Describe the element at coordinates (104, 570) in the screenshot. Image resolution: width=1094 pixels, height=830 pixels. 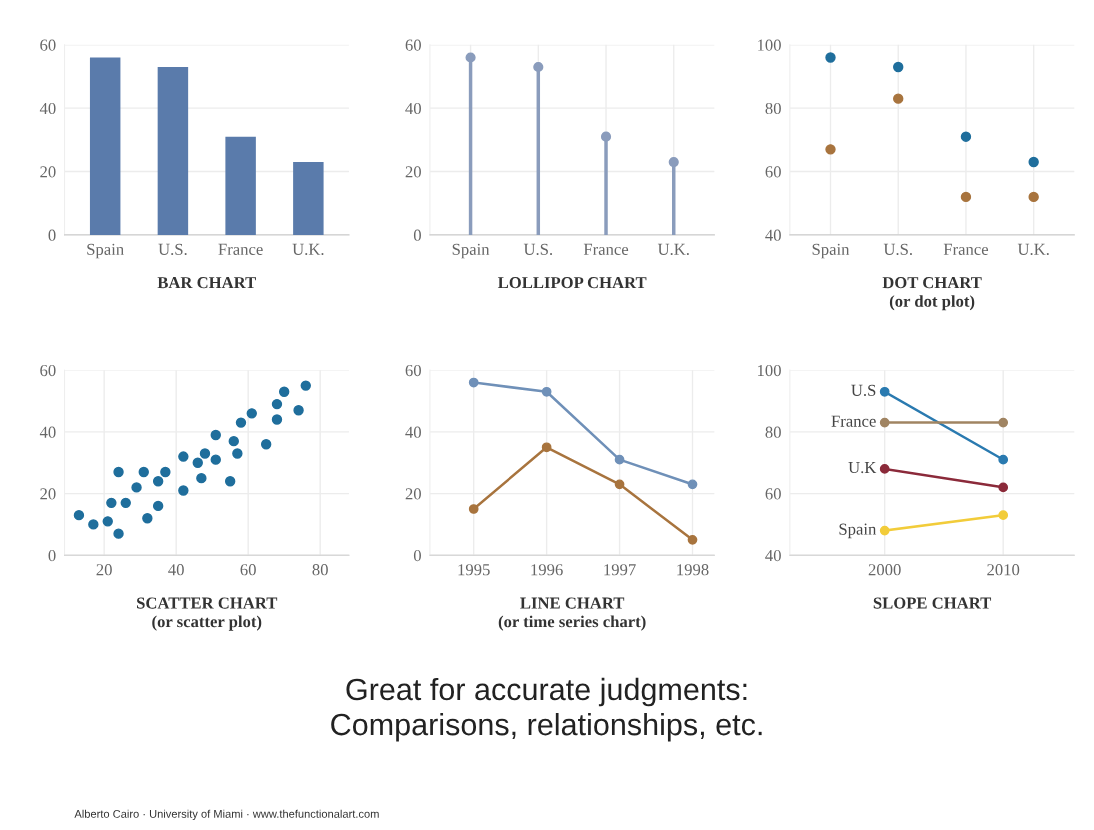
I see `x-tick-label: 20` at that location.